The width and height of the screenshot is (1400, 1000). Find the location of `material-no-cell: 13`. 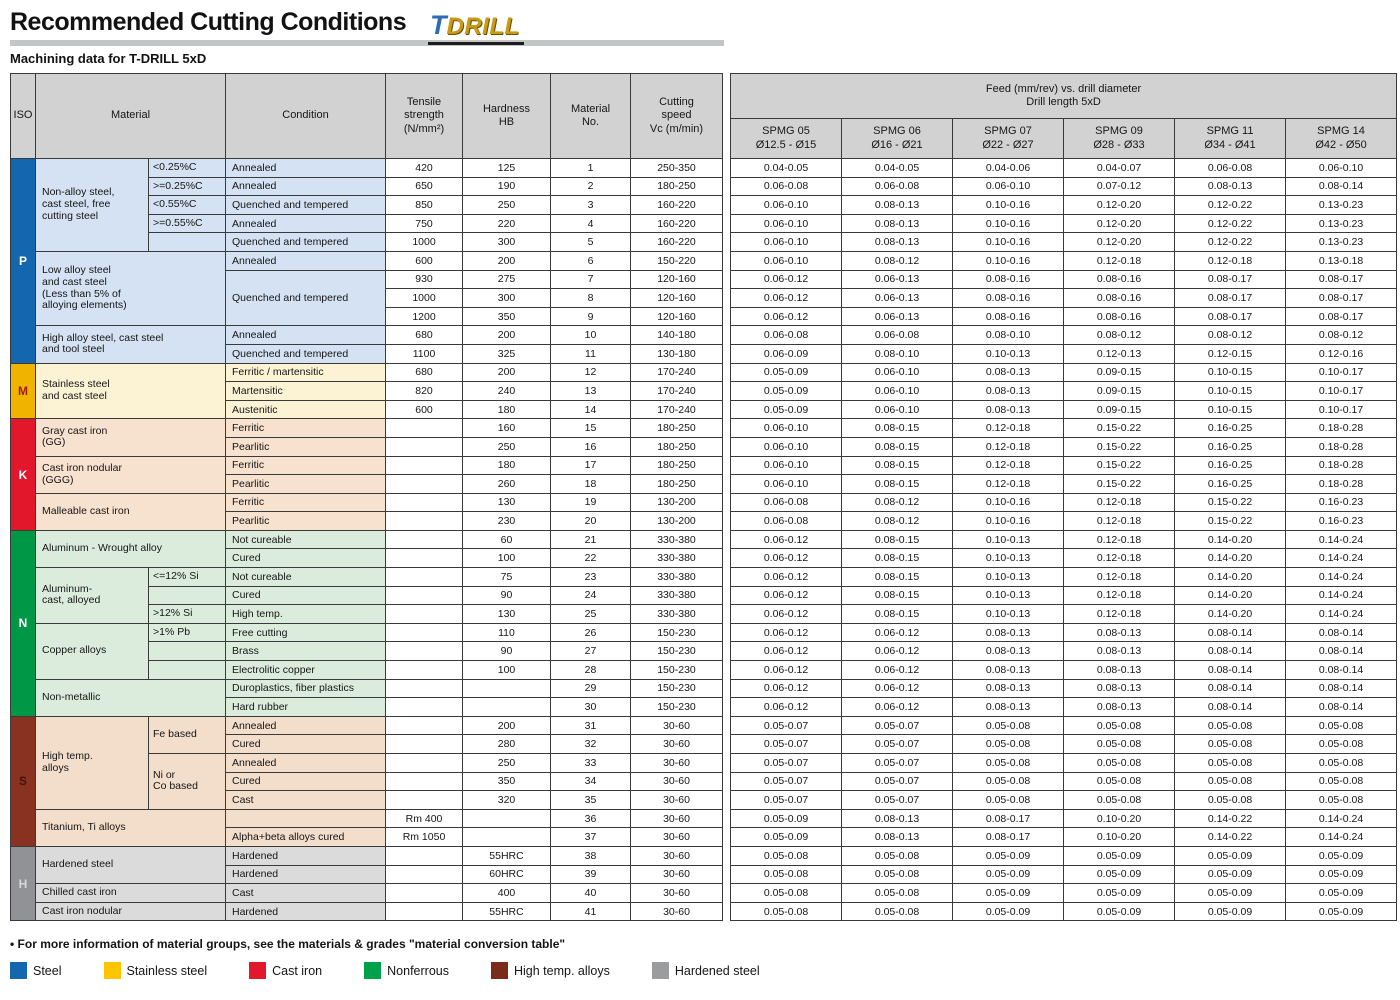

material-no-cell: 13 is located at coordinates (590, 391).